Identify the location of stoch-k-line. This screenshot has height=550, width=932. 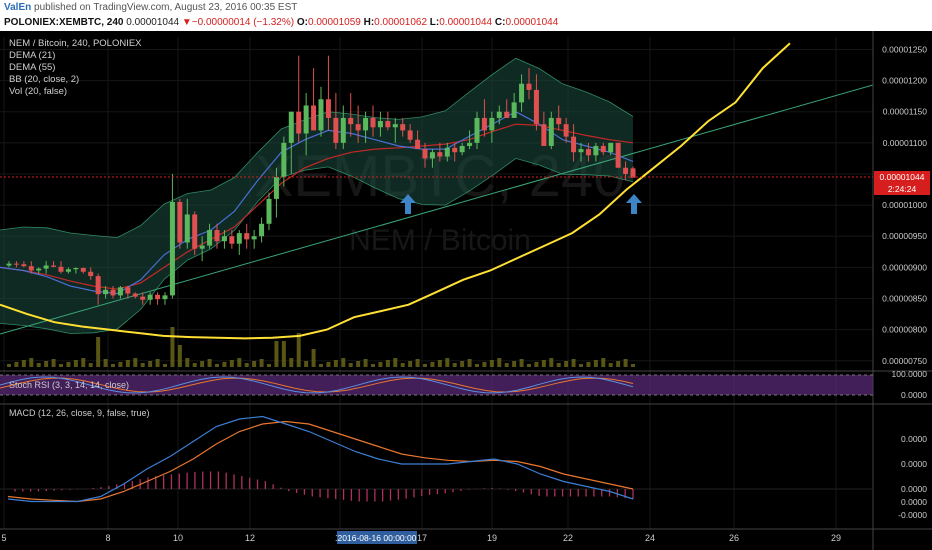
(317, 385).